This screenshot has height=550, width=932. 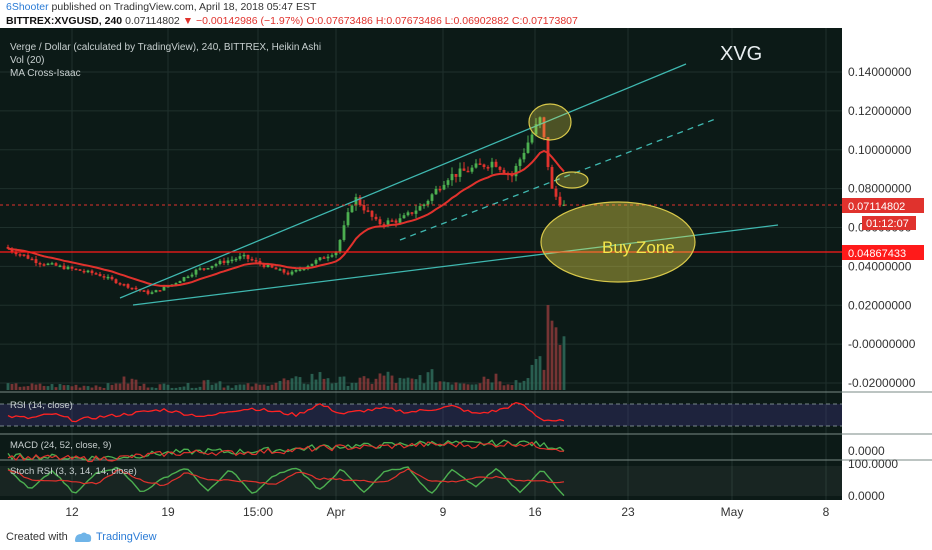 I want to click on price-change: ▼ −0.00142986 (−1.97%), so click(x=243, y=21).